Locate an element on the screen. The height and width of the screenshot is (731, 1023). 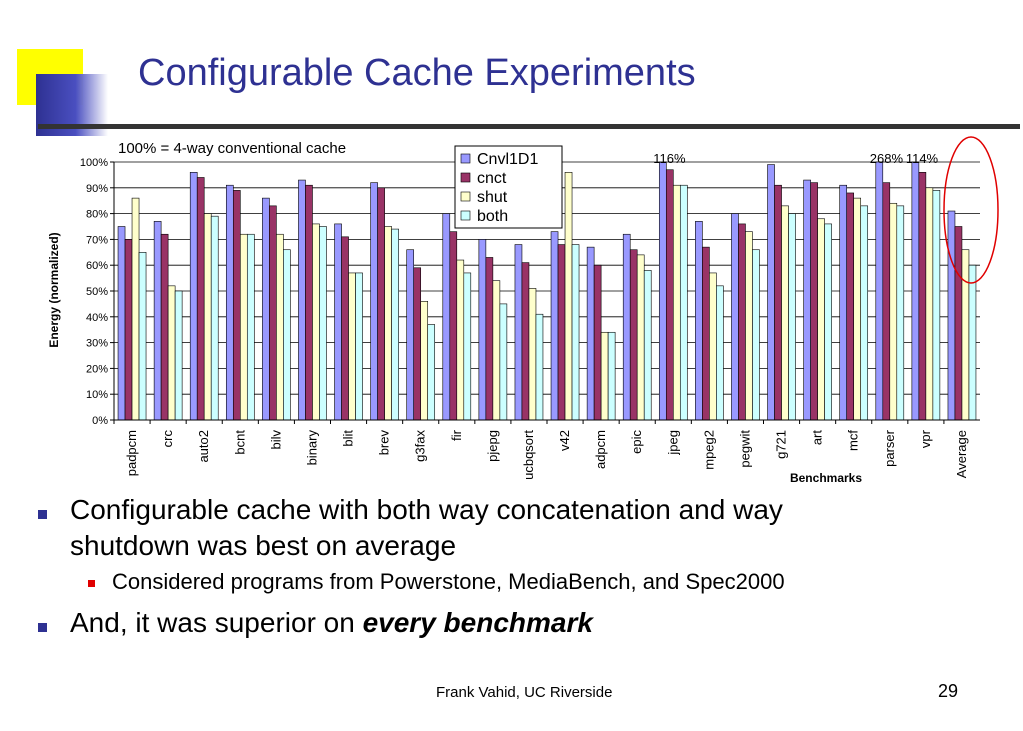
bar-Cnvl1D1-pjepg is located at coordinates (482, 330).